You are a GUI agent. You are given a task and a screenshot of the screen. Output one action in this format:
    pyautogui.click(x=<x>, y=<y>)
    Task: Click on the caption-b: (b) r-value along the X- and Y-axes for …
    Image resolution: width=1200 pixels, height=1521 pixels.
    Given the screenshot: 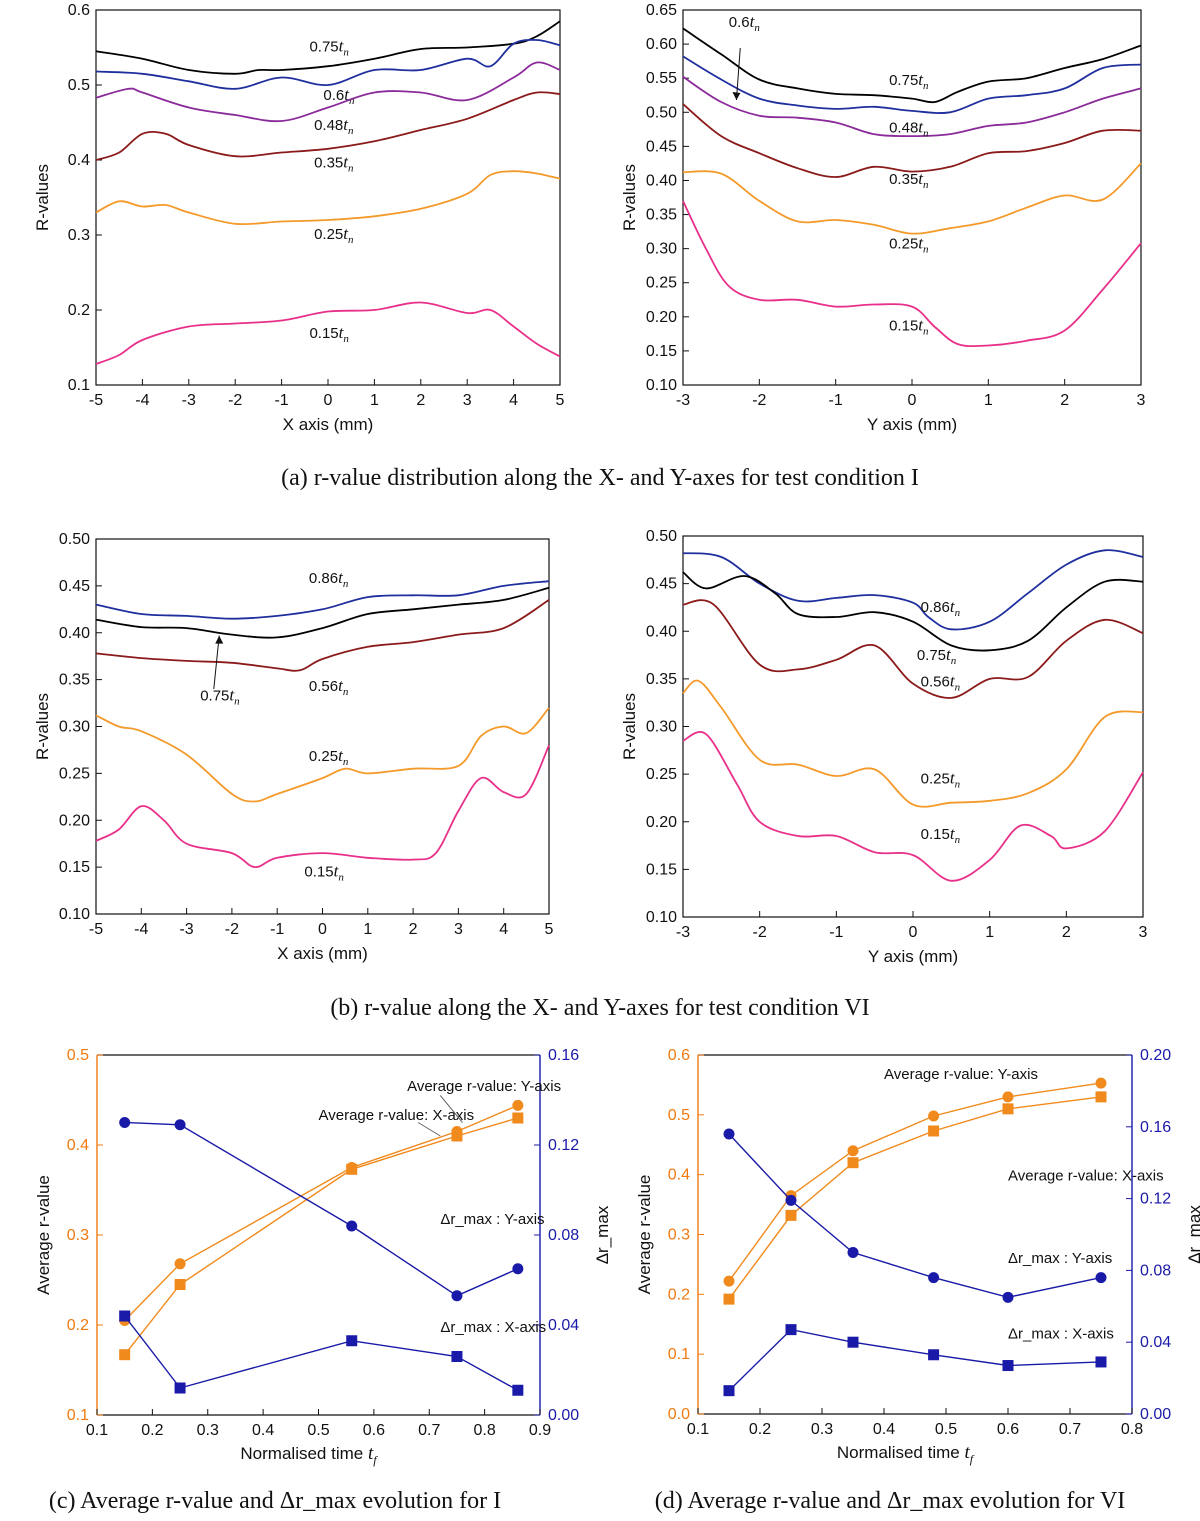 What is the action you would take?
    pyautogui.click(x=599, y=1008)
    